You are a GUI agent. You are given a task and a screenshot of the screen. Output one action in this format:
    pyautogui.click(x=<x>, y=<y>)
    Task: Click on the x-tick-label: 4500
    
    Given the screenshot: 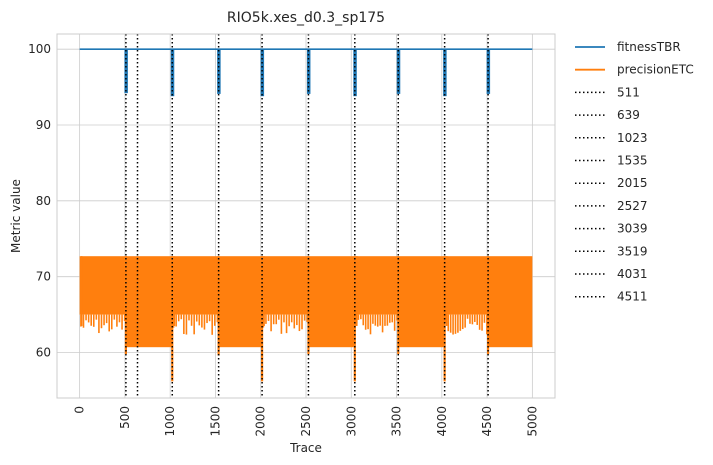 What is the action you would take?
    pyautogui.click(x=487, y=421)
    